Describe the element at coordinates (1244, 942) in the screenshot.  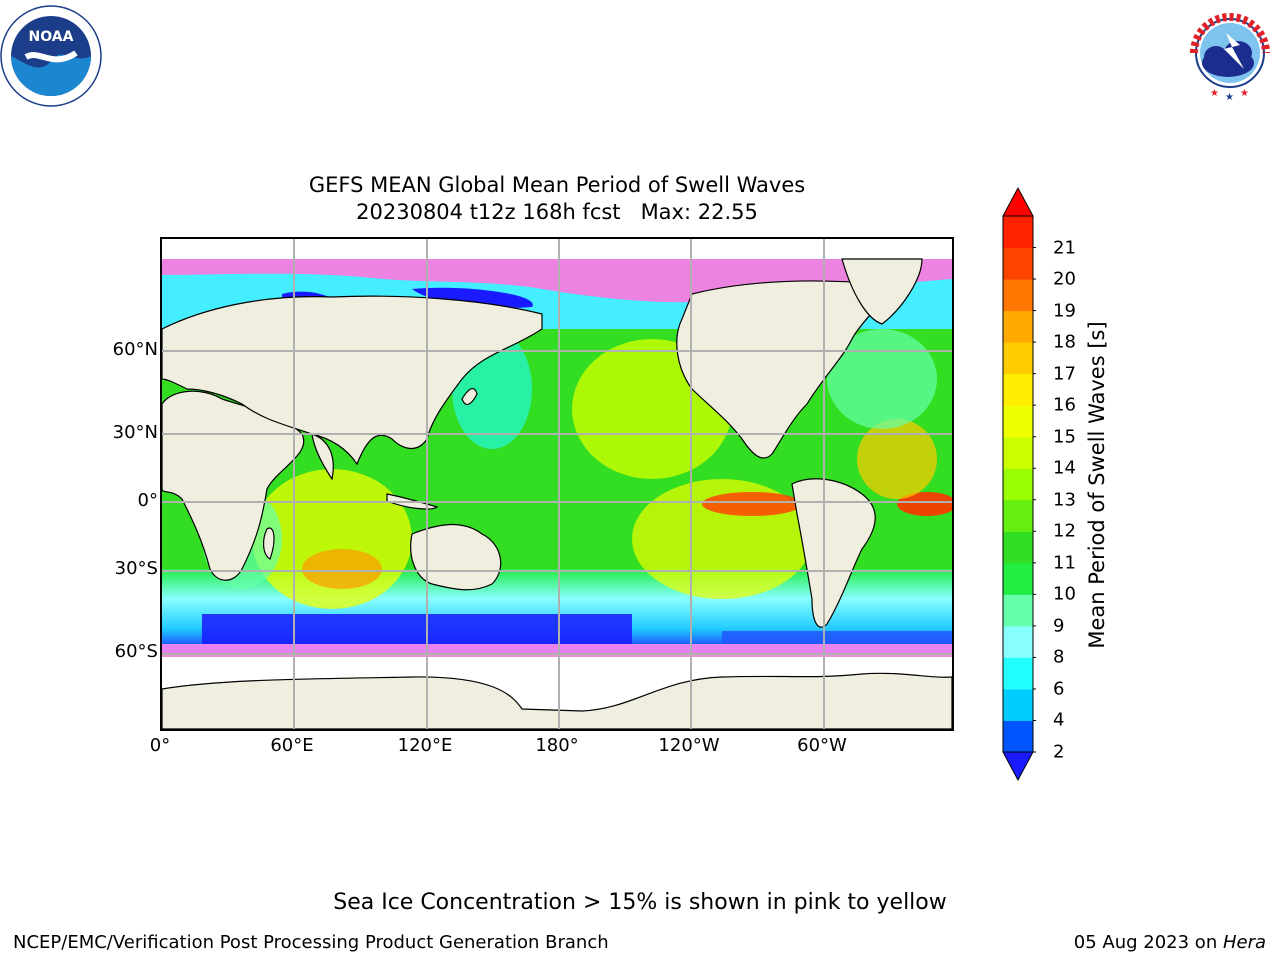
I see `footer-host: Hera` at that location.